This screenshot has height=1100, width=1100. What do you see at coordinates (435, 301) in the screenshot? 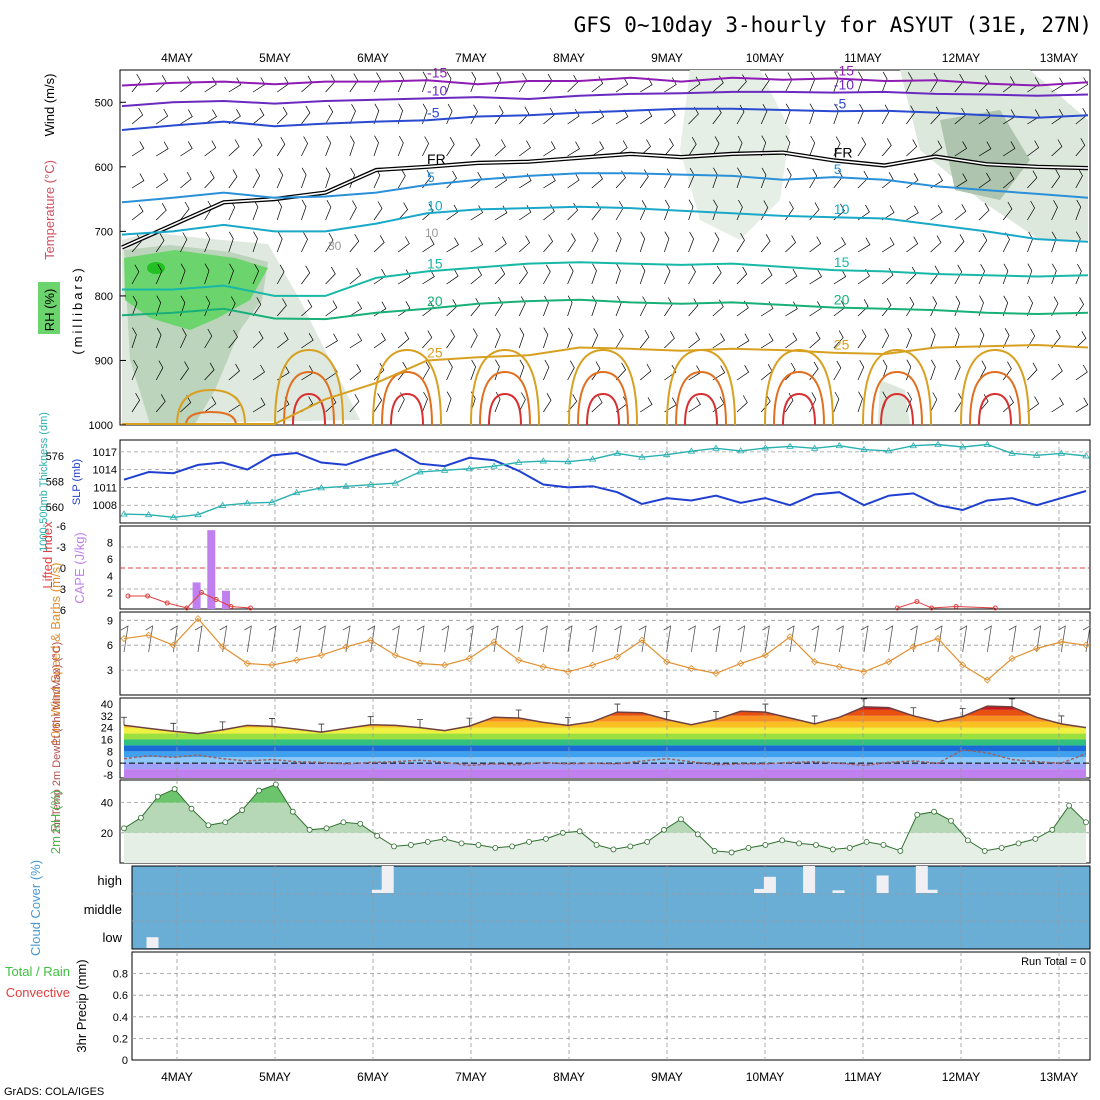
I see `contour-label-20: 20` at bounding box center [435, 301].